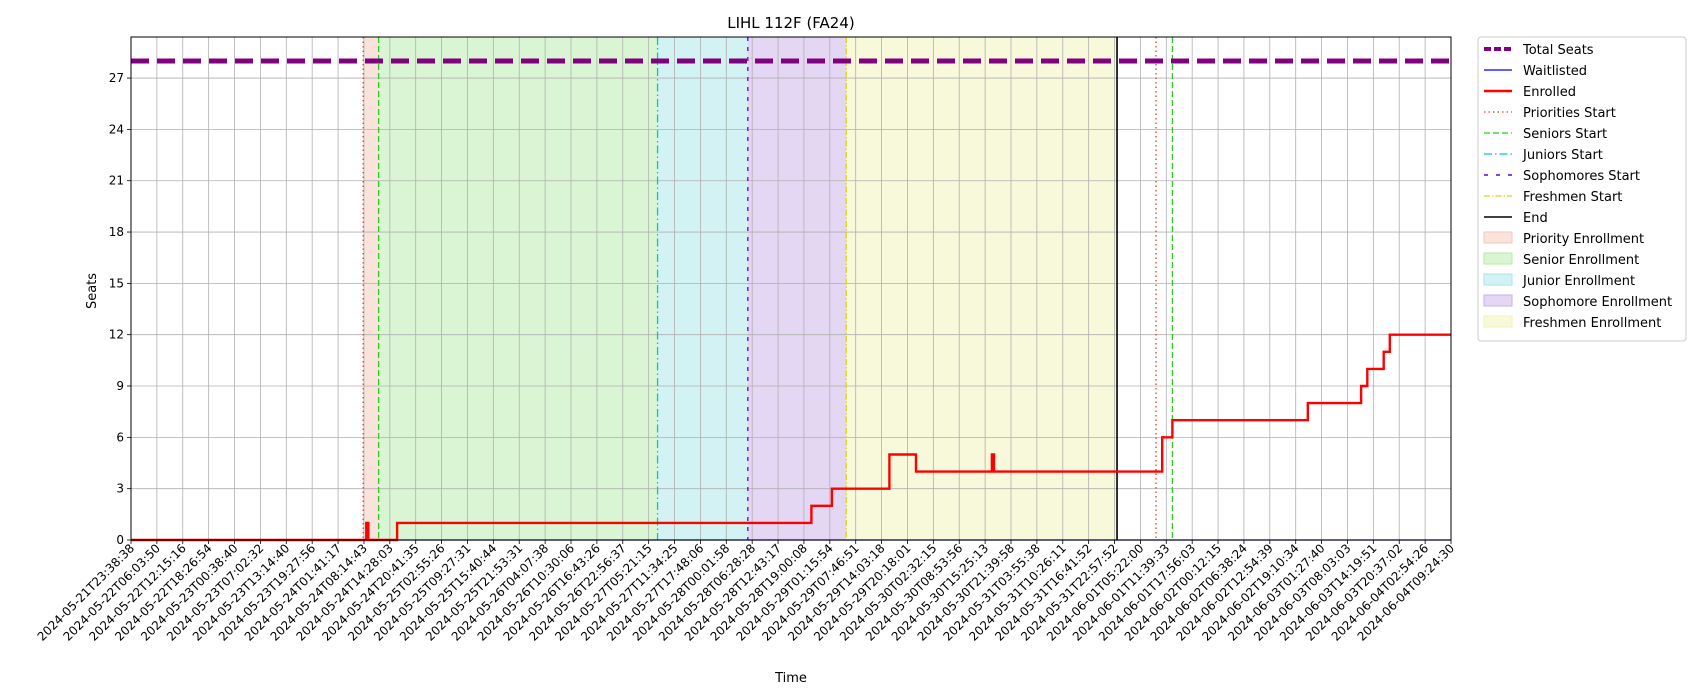  I want to click on legend-box, so click(1582, 189).